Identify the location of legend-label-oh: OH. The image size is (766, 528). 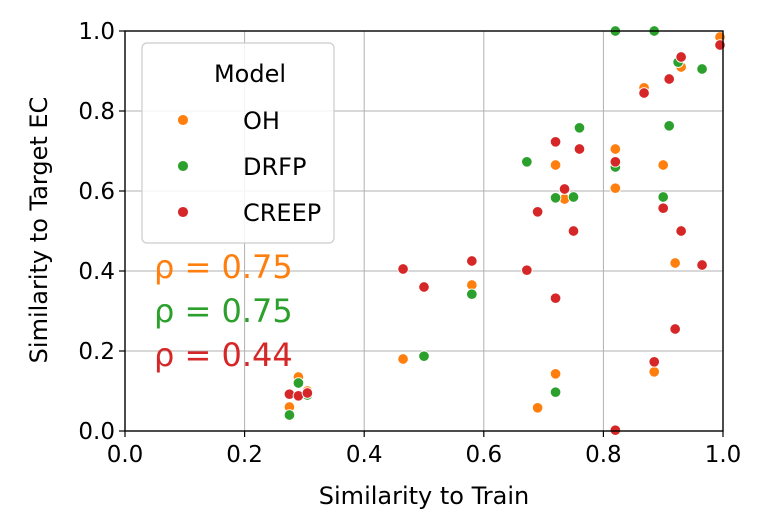
(261, 121).